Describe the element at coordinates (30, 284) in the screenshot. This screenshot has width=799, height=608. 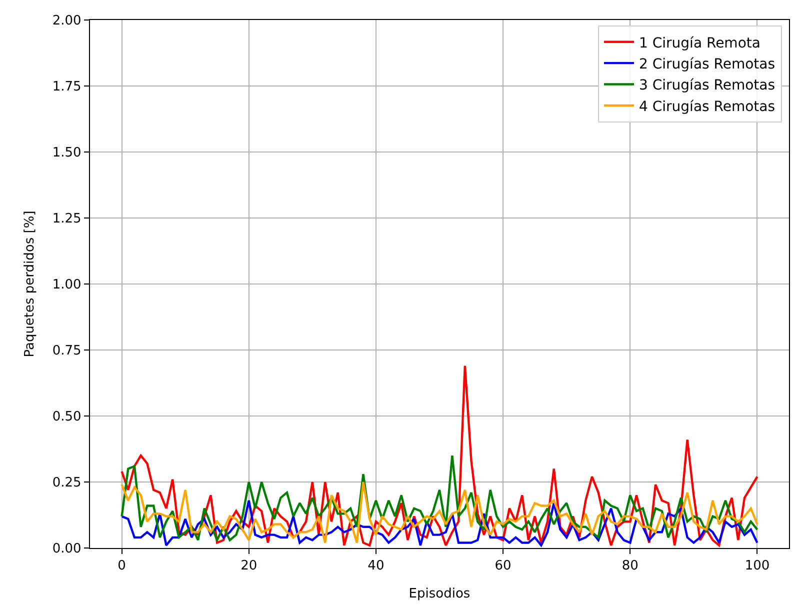
I see `y-axis-title: Paquetes perdidos [%]` at that location.